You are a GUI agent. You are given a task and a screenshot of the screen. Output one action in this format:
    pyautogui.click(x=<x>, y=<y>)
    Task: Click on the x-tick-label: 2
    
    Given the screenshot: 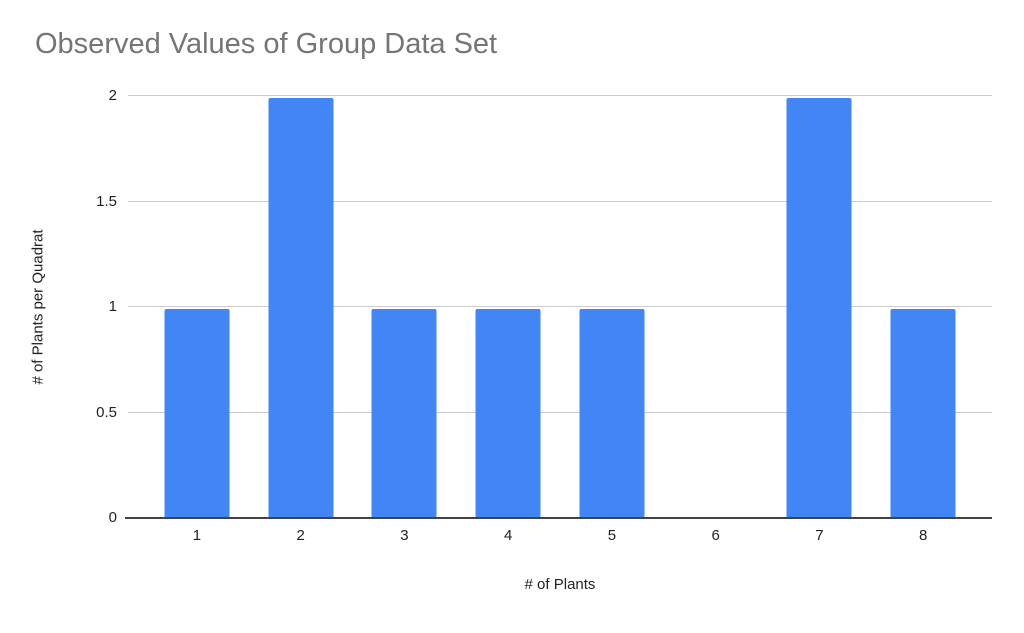 What is the action you would take?
    pyautogui.click(x=300, y=535)
    